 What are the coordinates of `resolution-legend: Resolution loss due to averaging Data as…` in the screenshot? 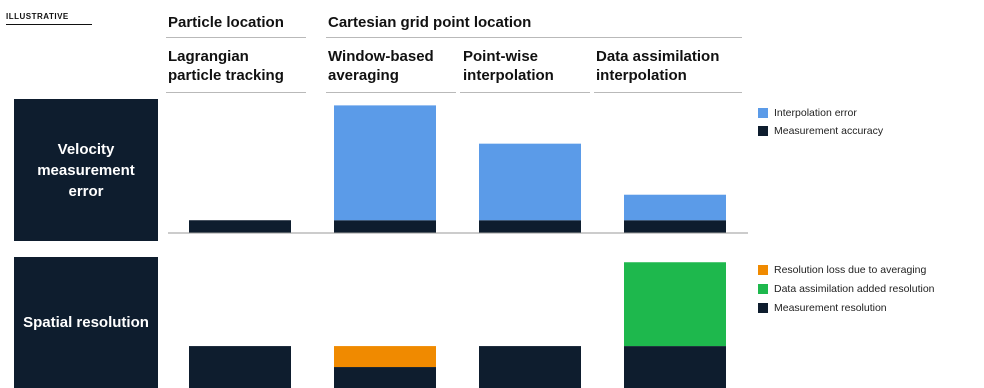 It's located at (846, 289).